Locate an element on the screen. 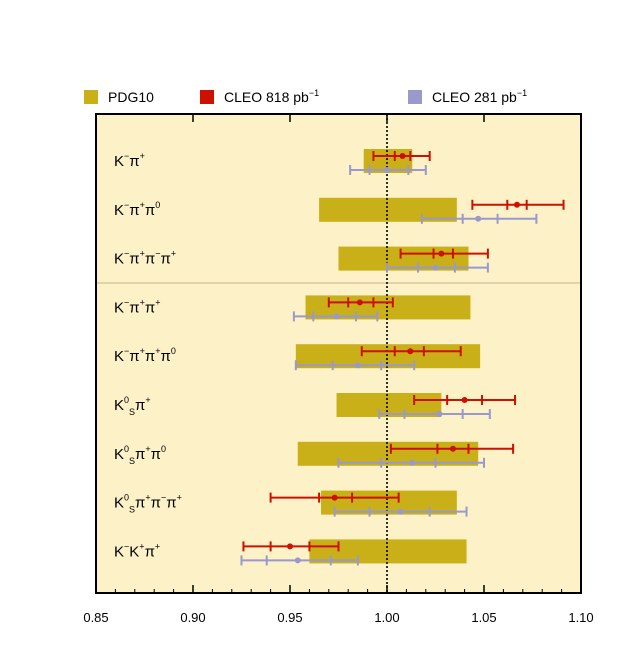  row-label-3: K−π+π+ is located at coordinates (137, 306).